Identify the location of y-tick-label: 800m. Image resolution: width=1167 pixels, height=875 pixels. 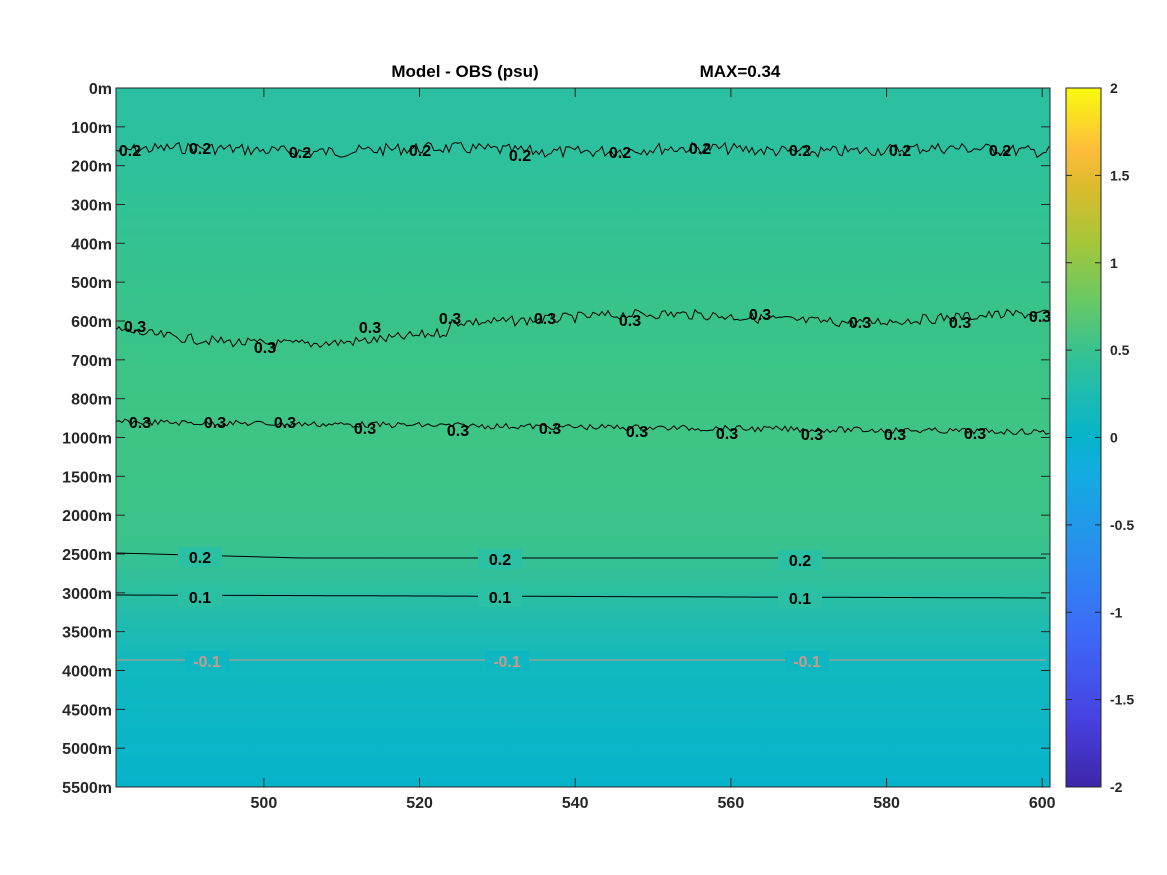
(91, 400).